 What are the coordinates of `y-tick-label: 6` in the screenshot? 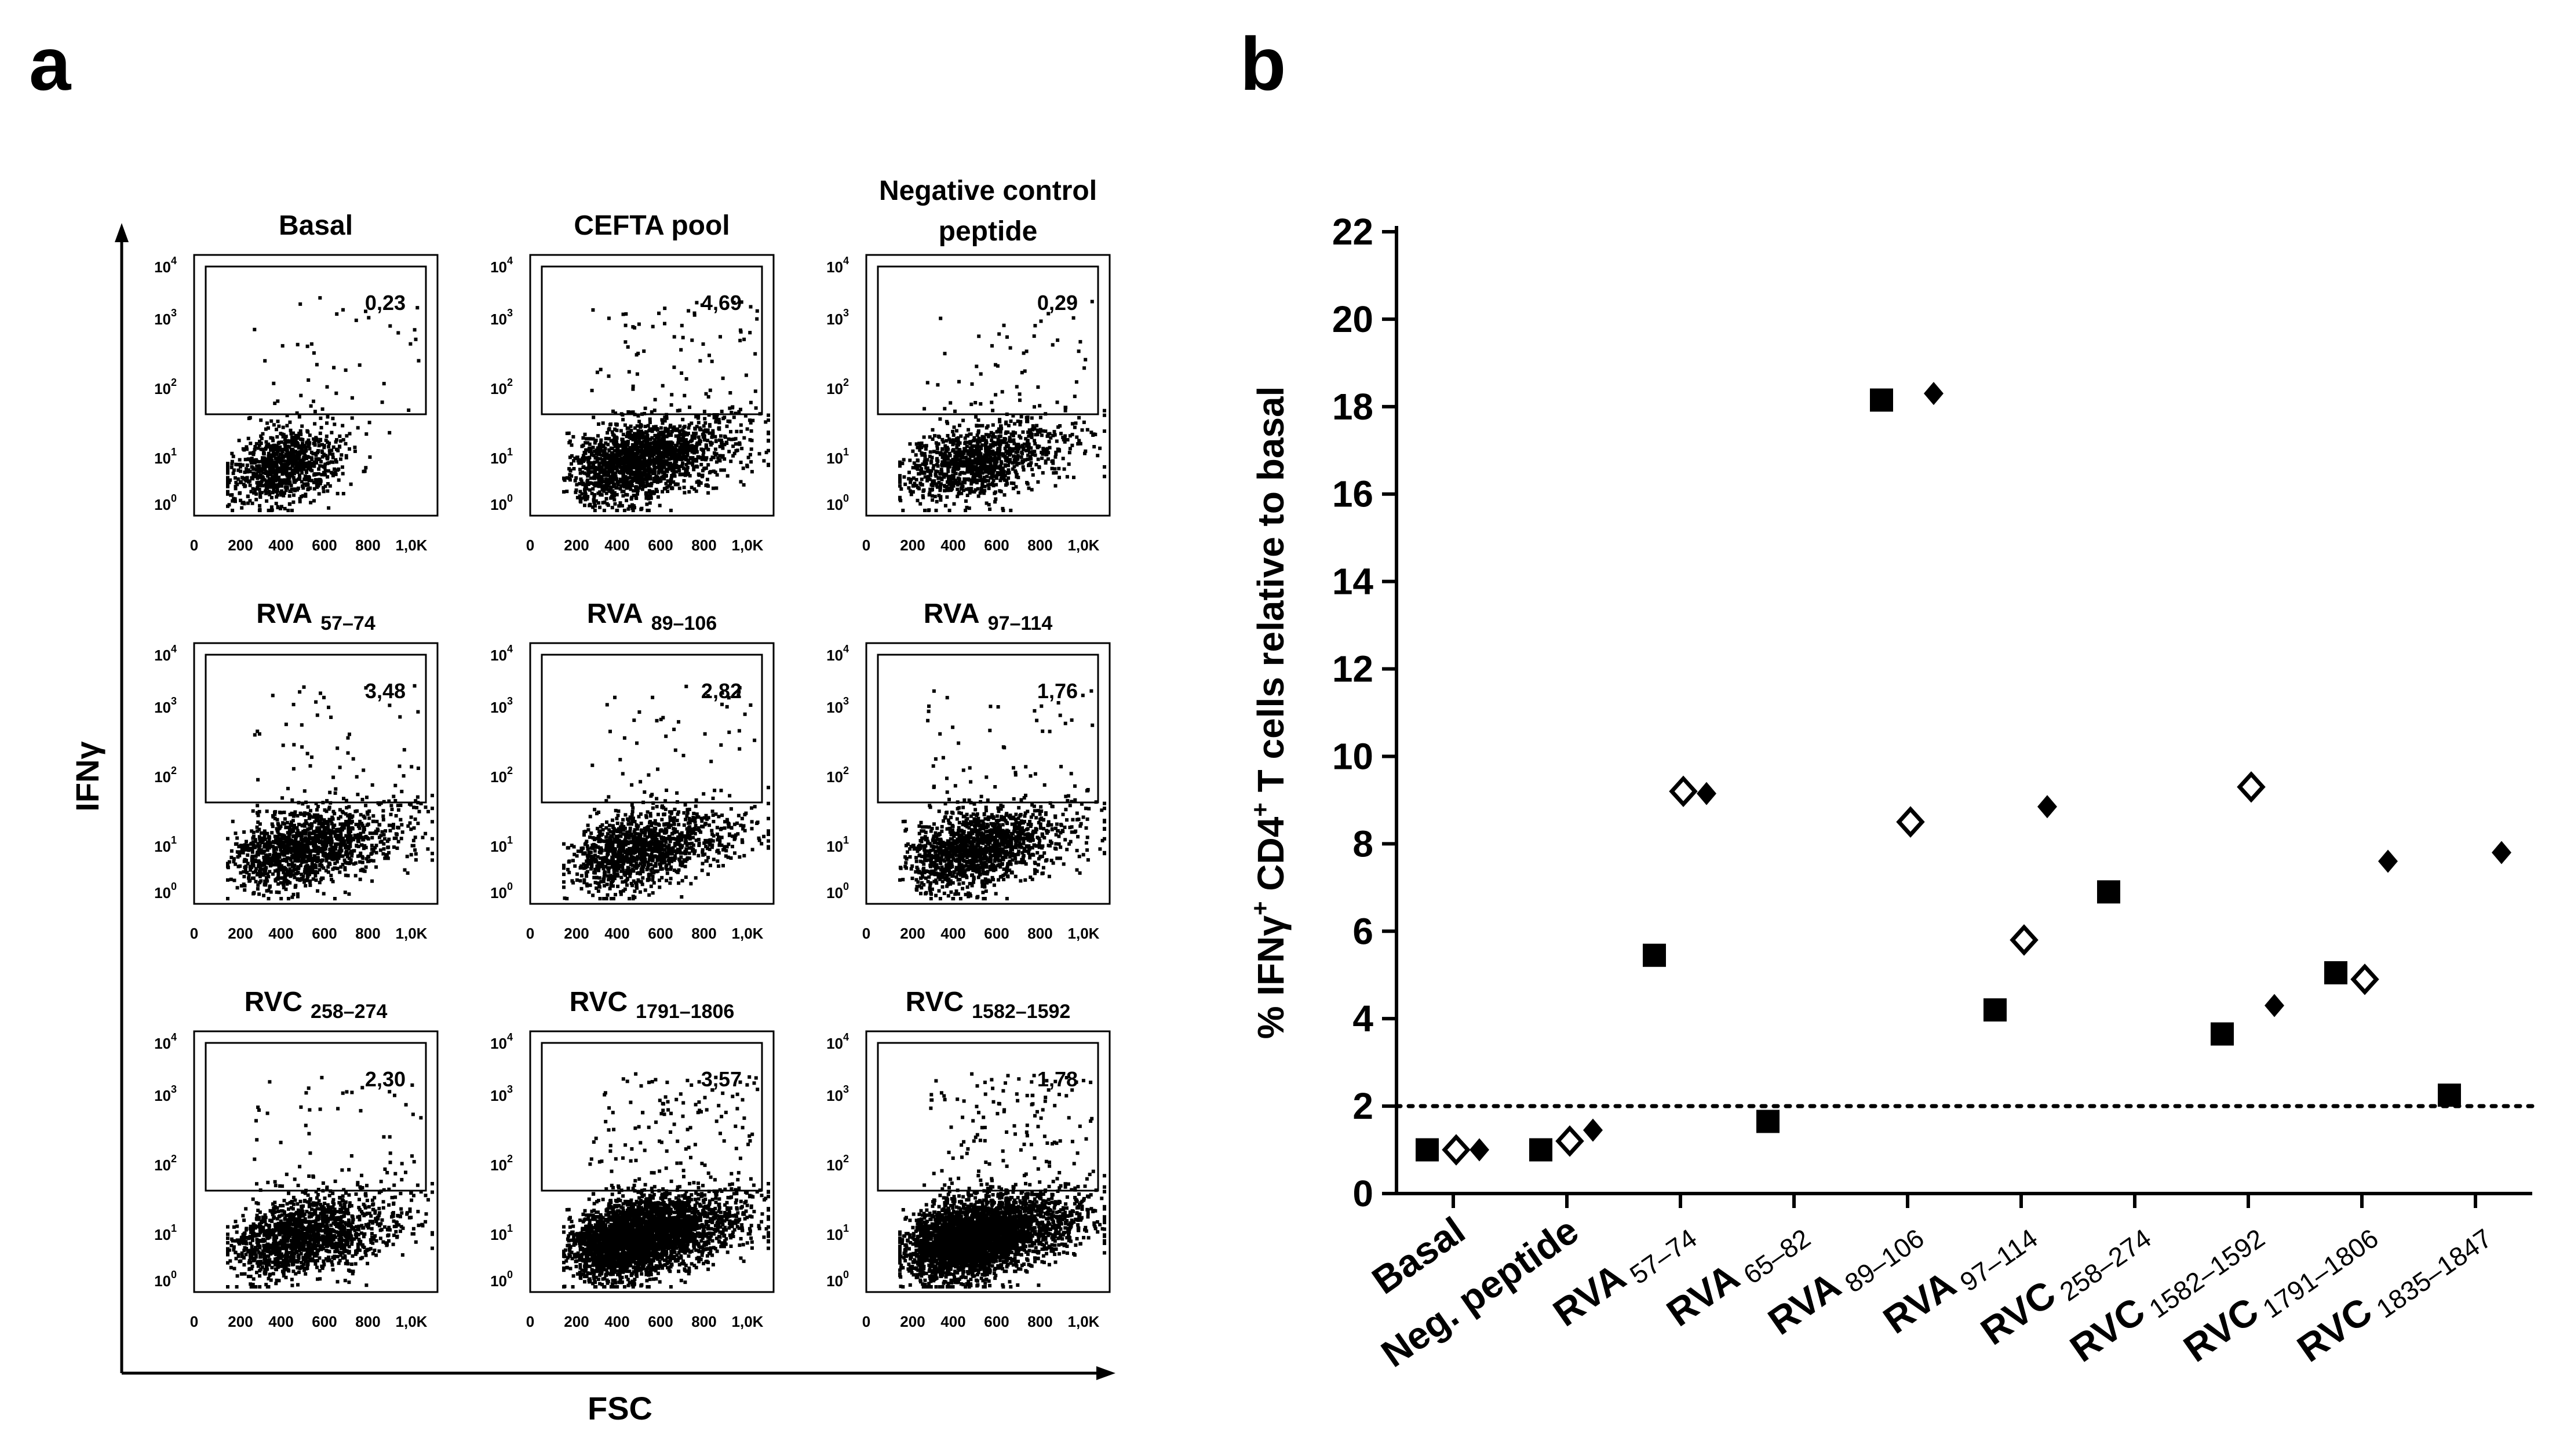 It's located at (1362, 931).